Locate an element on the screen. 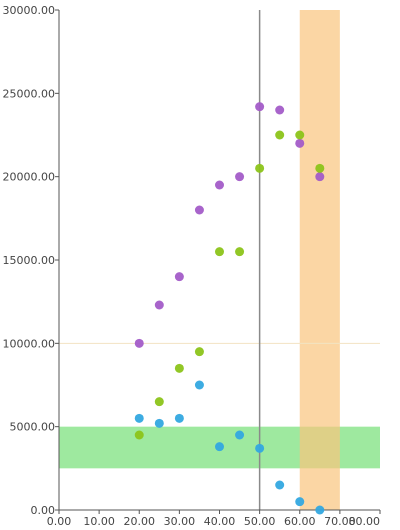 The image size is (400, 530). x-tick-label: 80.00 is located at coordinates (365, 521).